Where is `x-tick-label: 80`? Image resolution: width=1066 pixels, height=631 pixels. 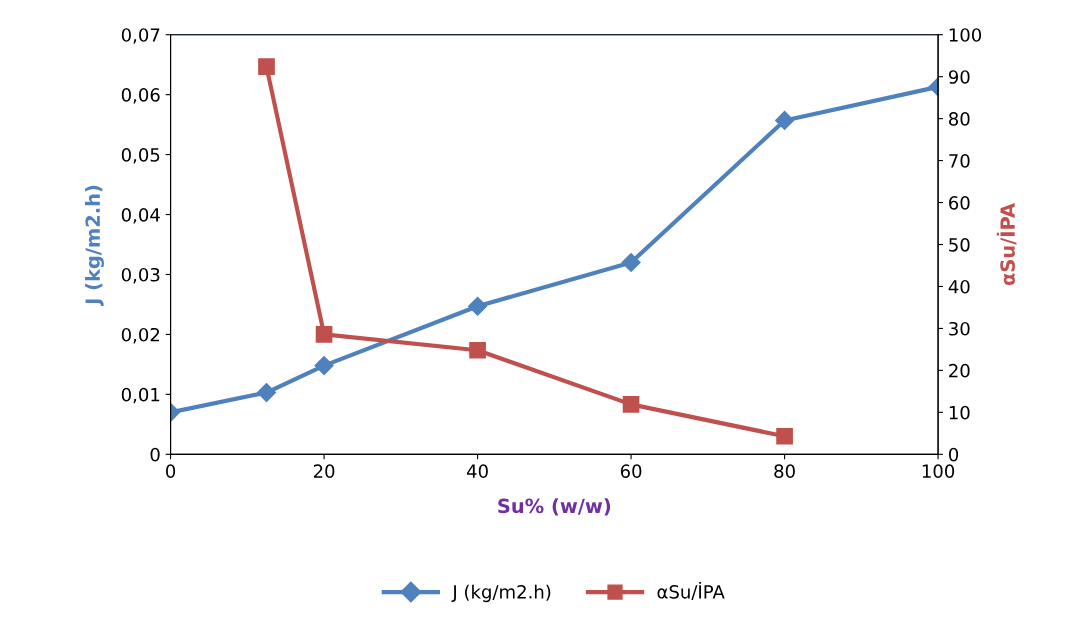
x-tick-label: 80 is located at coordinates (784, 471).